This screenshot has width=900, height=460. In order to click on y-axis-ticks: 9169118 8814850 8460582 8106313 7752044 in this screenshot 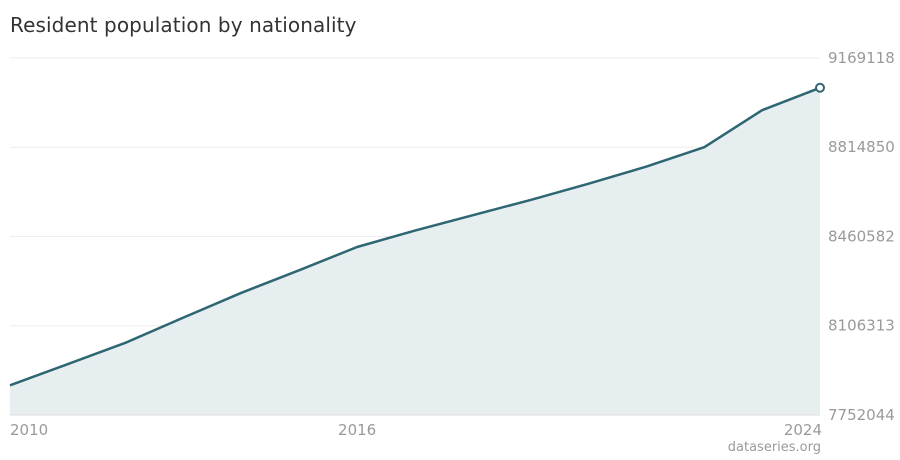, I will do `click(861, 236)`.